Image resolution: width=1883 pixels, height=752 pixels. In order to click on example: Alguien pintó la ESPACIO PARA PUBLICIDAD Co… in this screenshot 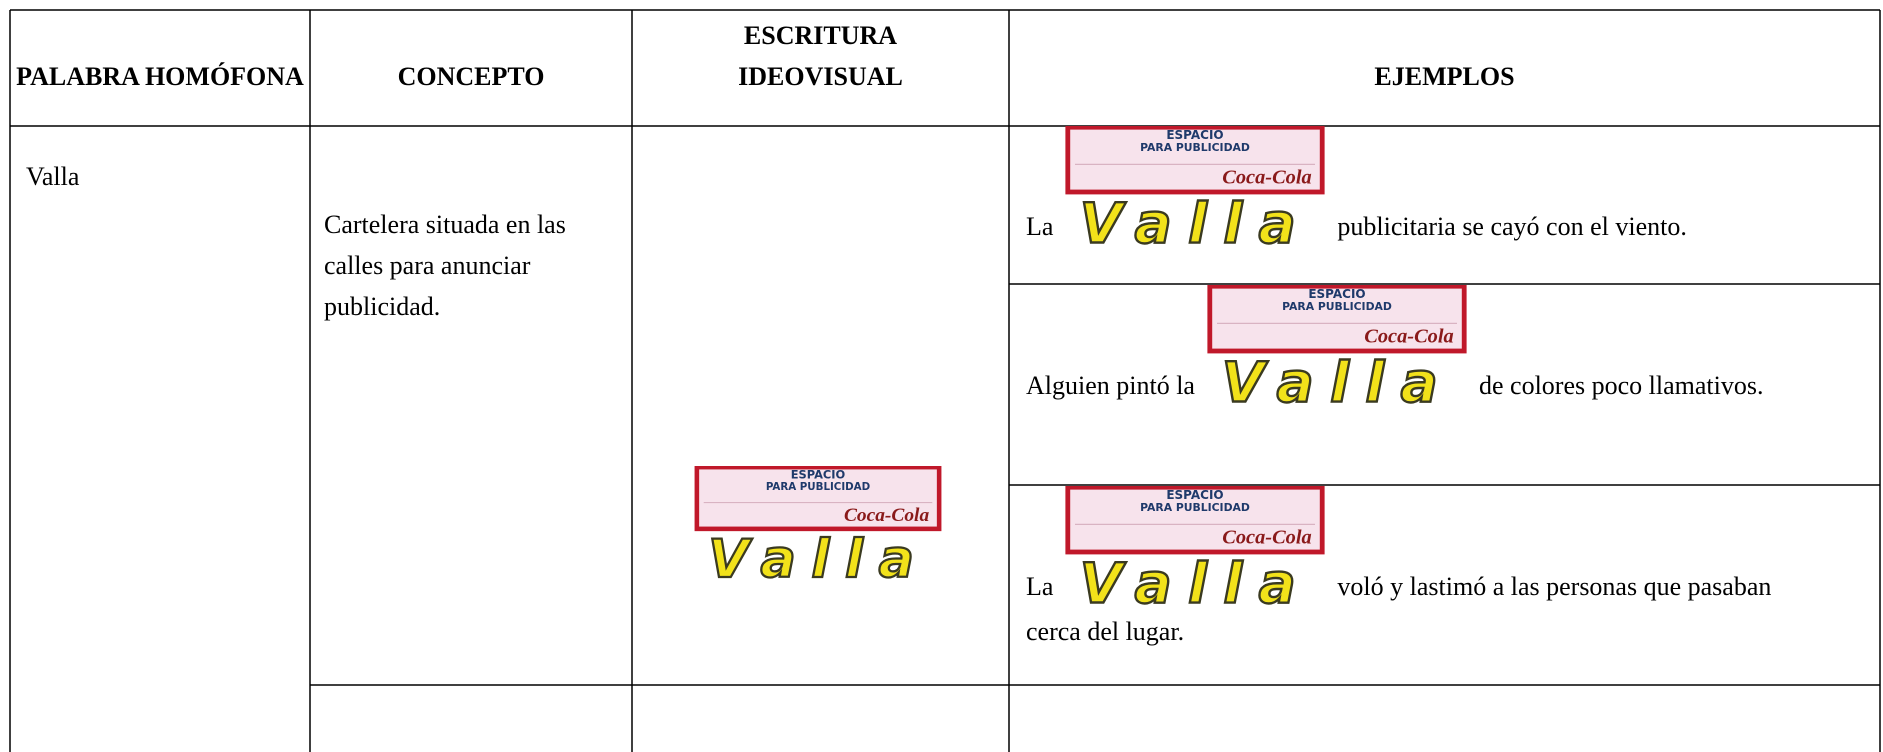, I will do `click(1422, 348)`.